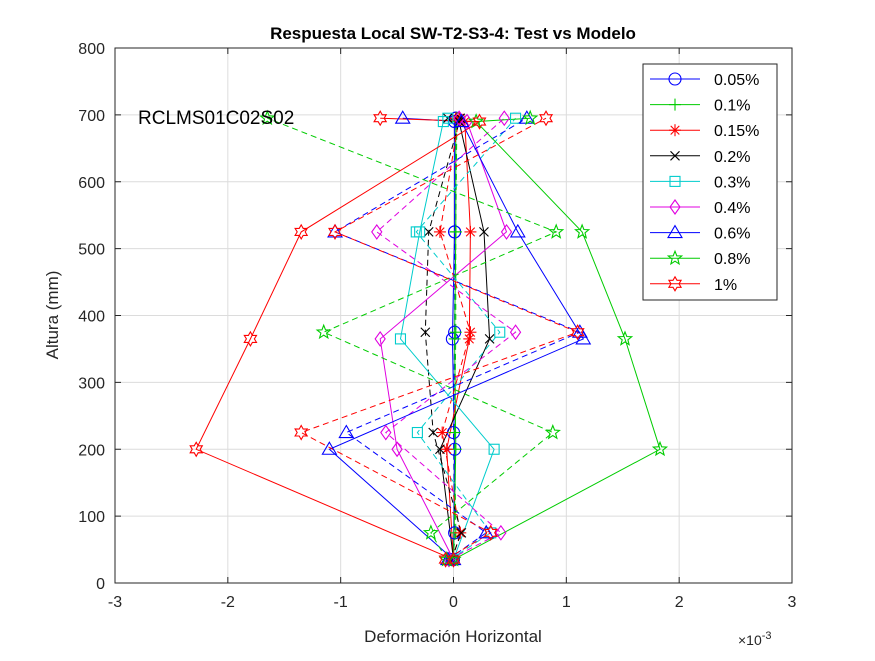 This screenshot has height=661, width=875. Describe the element at coordinates (732, 259) in the screenshot. I see `legend-label: 0.8%` at that location.